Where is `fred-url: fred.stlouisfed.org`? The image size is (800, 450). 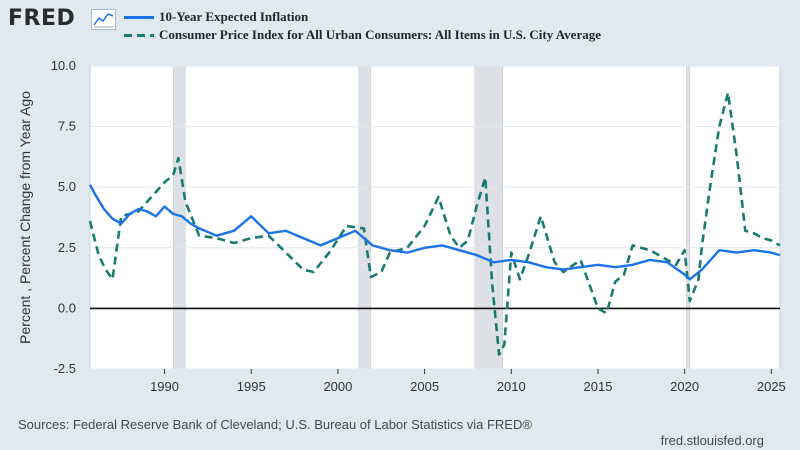 fred-url: fred.stlouisfed.org is located at coordinates (712, 440).